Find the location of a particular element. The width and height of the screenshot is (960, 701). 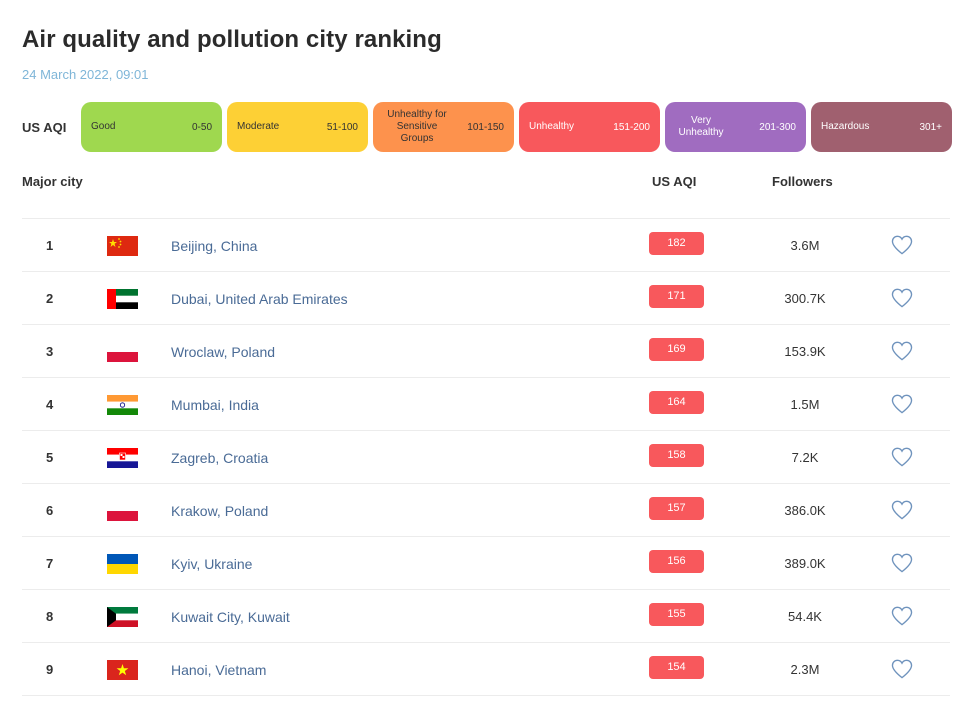

table-row: 8 Kuwait City, Kuwait 155 54.4K is located at coordinates (486, 616).